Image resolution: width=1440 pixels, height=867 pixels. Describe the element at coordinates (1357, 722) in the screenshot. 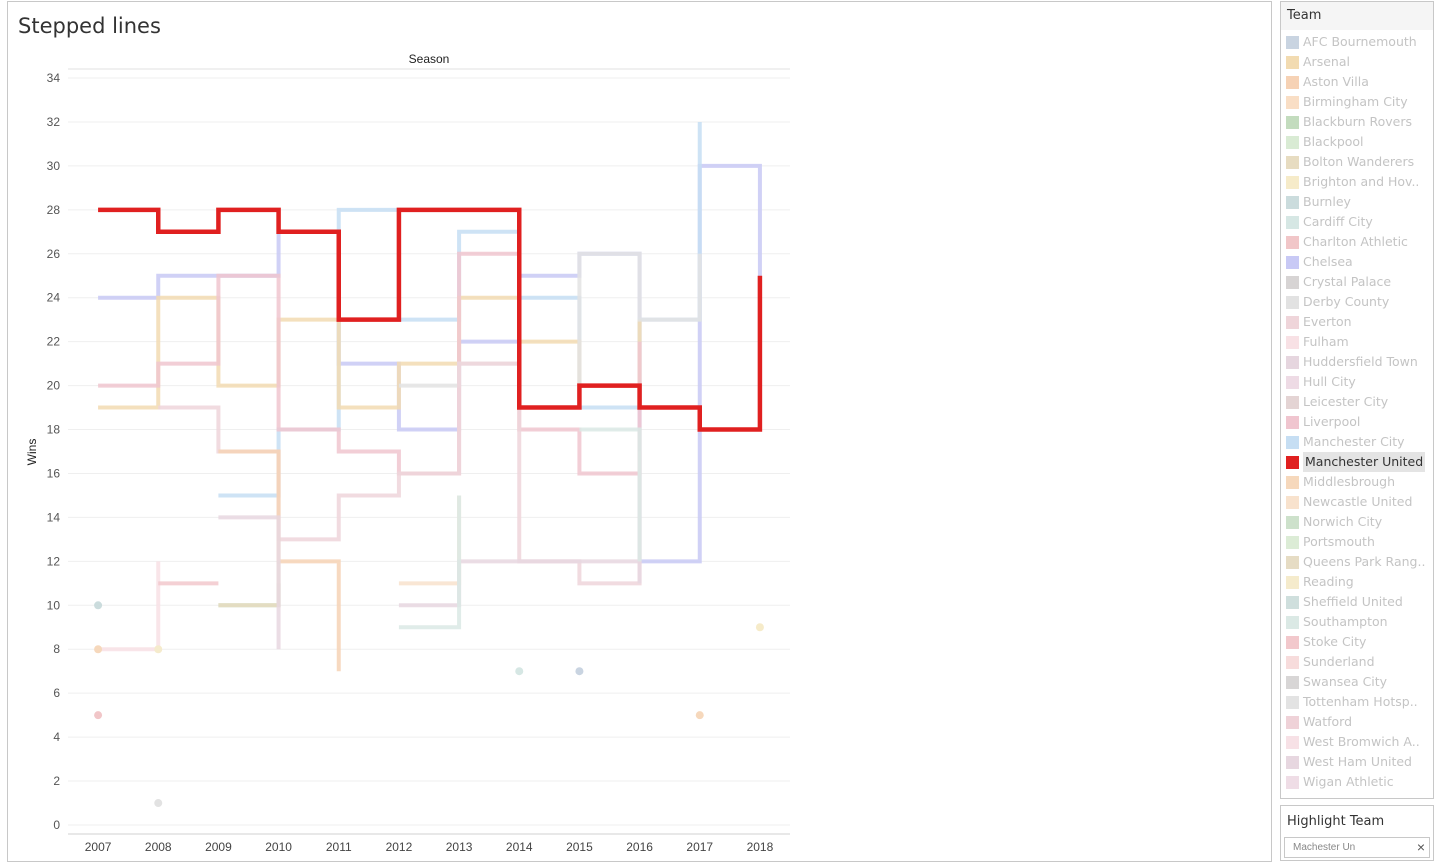

I see `legend-item: Watford` at that location.